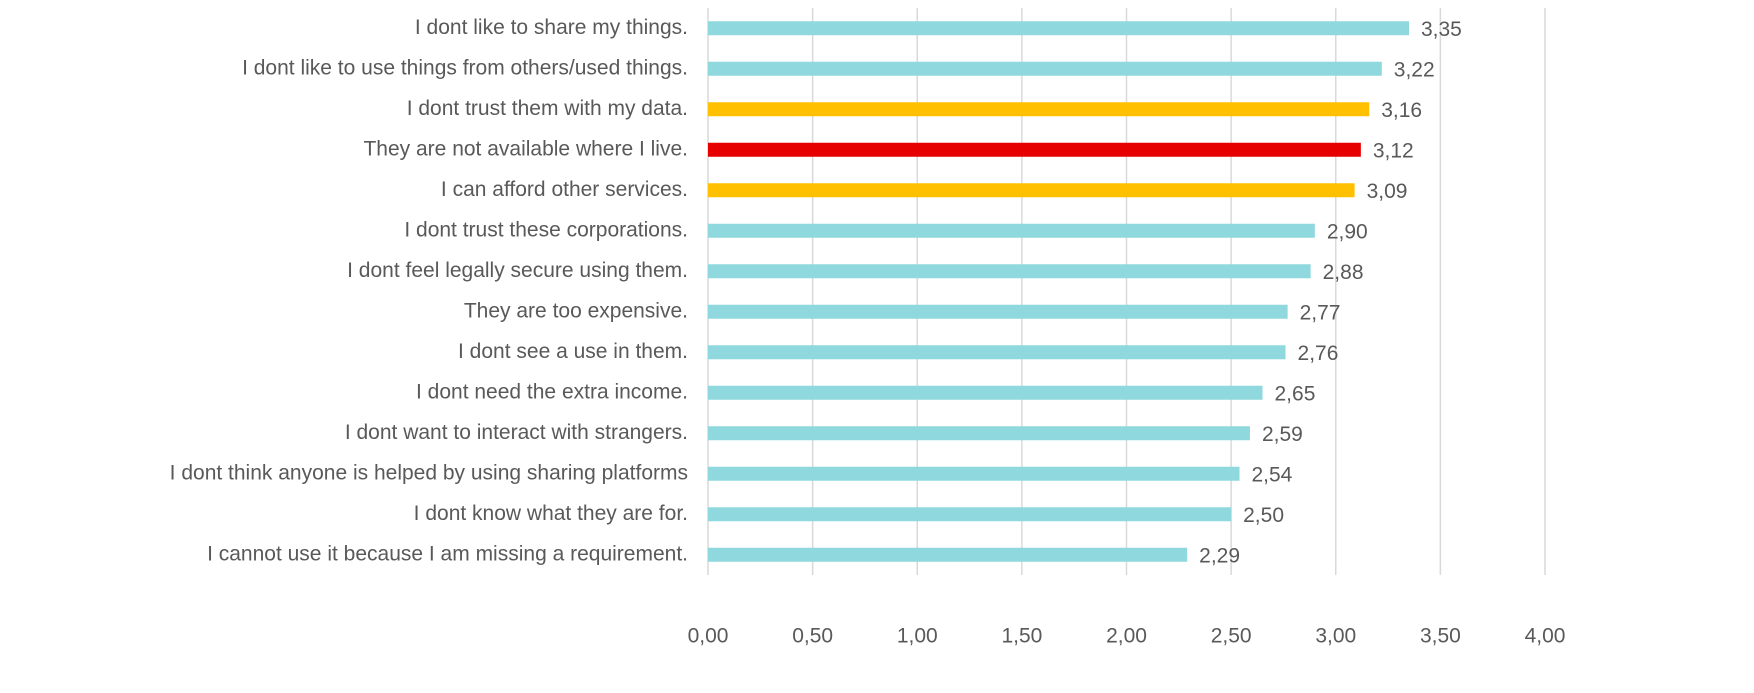 Image resolution: width=1754 pixels, height=693 pixels. Describe the element at coordinates (525, 148) in the screenshot. I see `category-label: They are not available where I live.` at that location.